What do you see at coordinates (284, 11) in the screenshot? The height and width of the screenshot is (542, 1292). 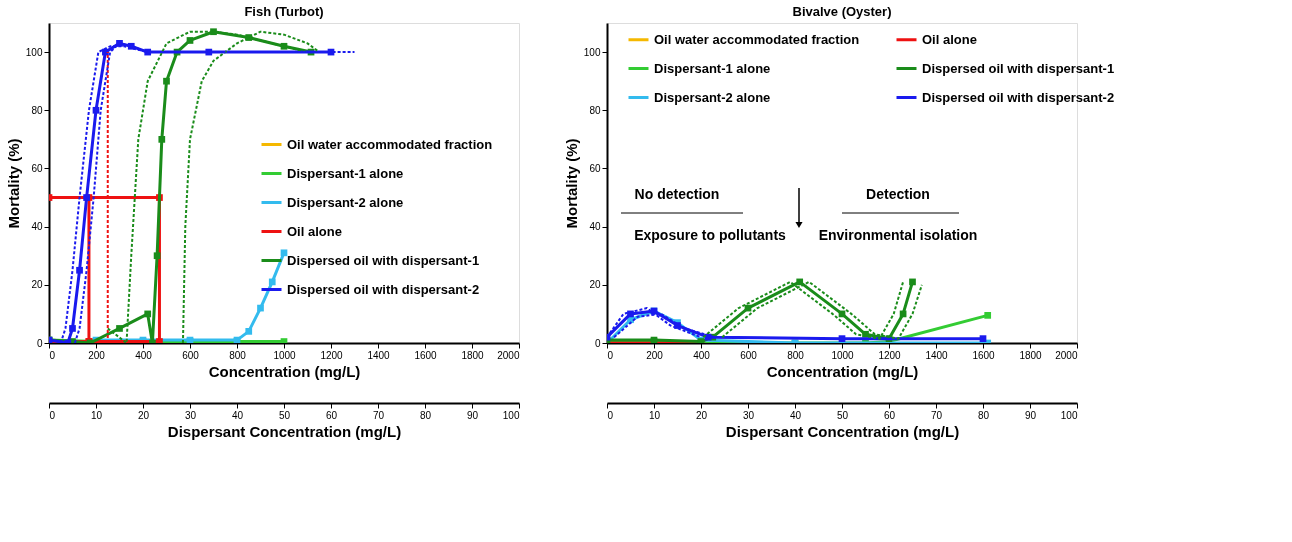 I see `chart-title: Fish (Turbot)` at bounding box center [284, 11].